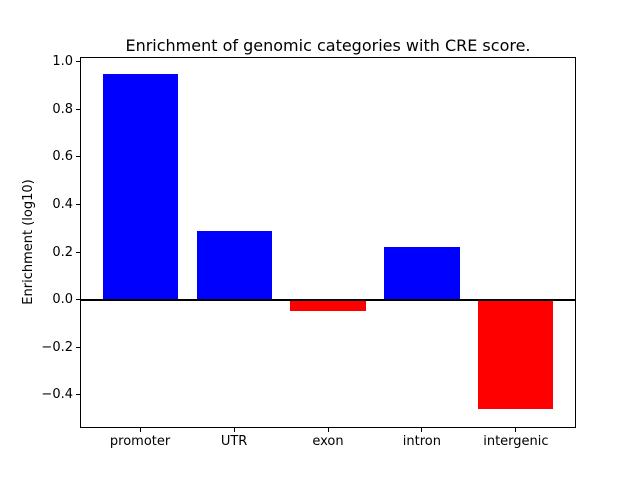 The width and height of the screenshot is (640, 480). What do you see at coordinates (140, 441) in the screenshot?
I see `x-tick-label-promoter: promoter` at bounding box center [140, 441].